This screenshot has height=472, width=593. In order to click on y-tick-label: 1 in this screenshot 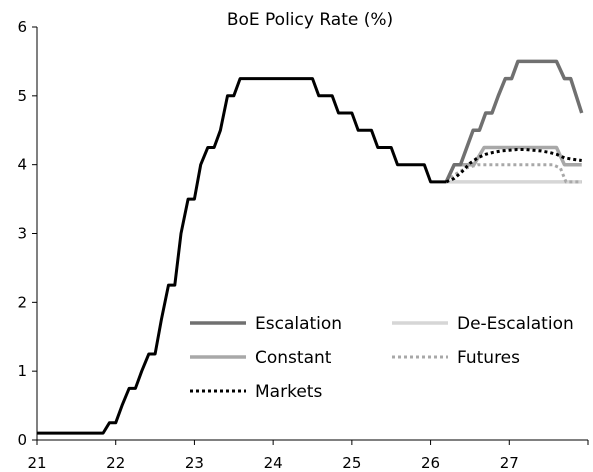, I will do `click(22, 371)`.